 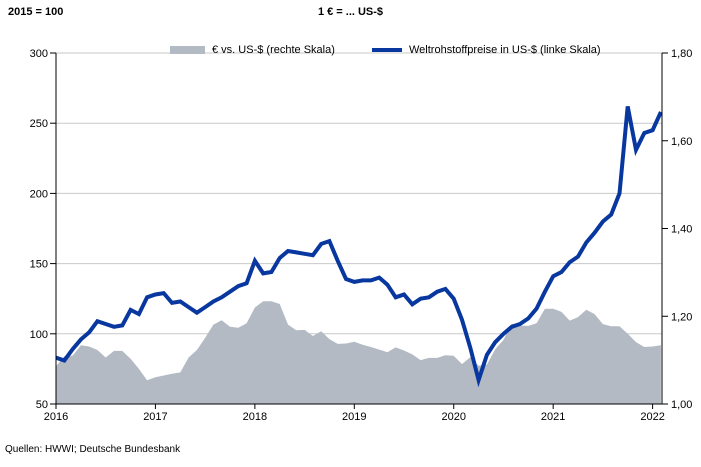 What do you see at coordinates (681, 317) in the screenshot?
I see `right-tick-label: 1,20` at bounding box center [681, 317].